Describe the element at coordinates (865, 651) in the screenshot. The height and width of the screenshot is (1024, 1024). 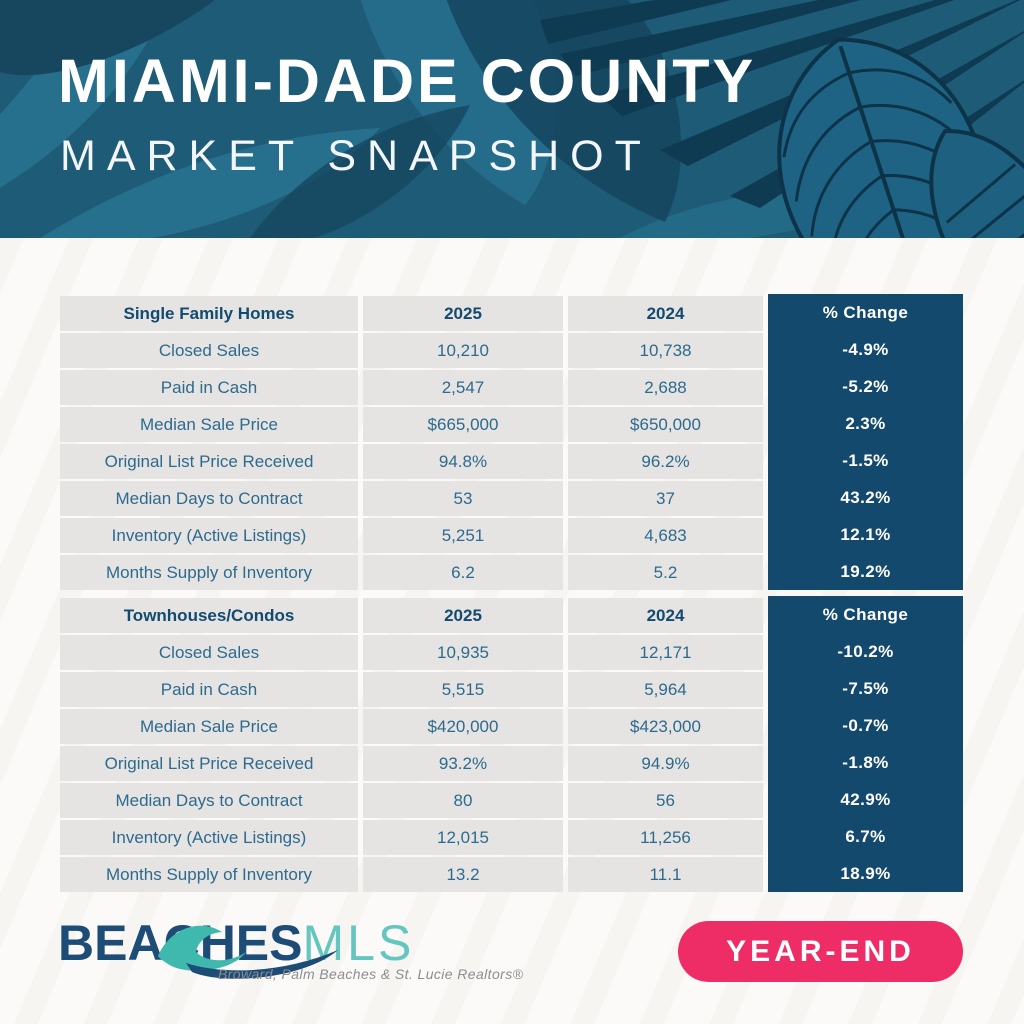
I see `change-value-cell: -10.2%` at that location.